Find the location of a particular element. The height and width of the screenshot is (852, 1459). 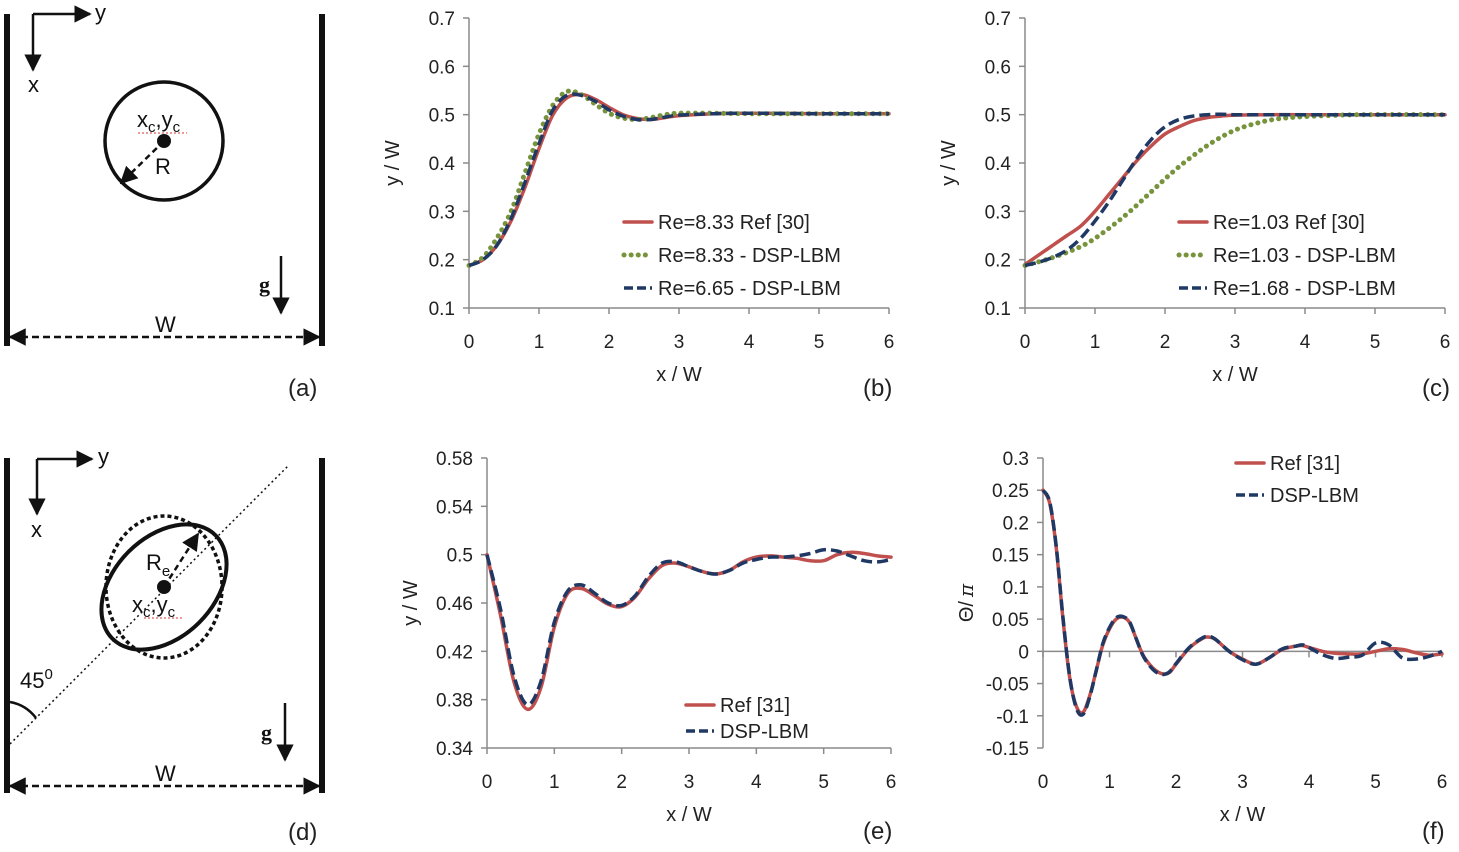

y-tick-label: 0.7 is located at coordinates (442, 19).